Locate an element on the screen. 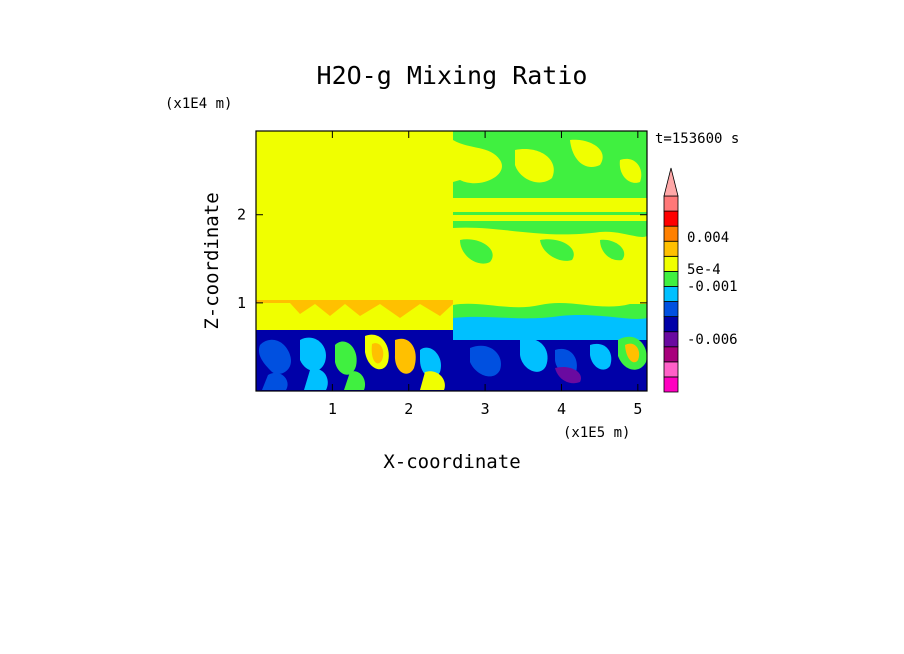 This screenshot has width=904, height=654. x-scale-label: (x1E5 m) is located at coordinates (596, 433).